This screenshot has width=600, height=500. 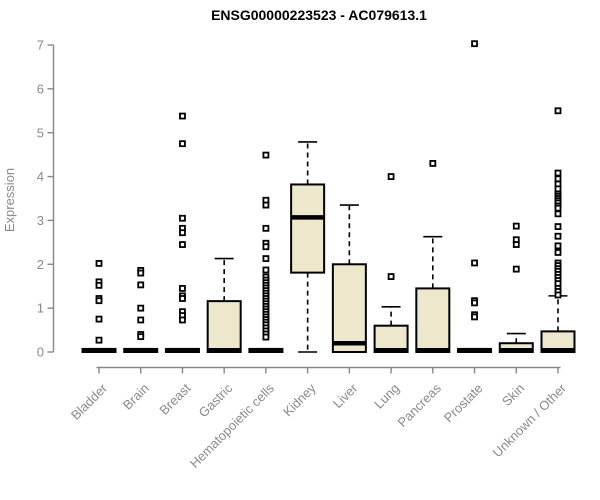 I want to click on x-tick-label: Kidney, so click(x=299, y=399).